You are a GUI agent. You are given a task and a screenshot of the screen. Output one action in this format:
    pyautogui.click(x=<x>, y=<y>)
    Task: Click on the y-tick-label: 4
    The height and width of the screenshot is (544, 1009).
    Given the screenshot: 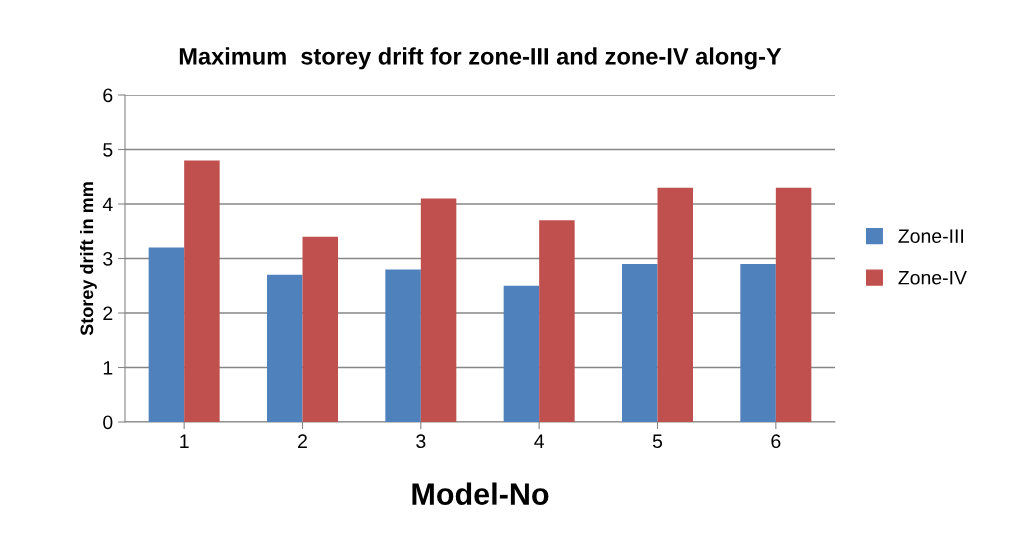 What is the action you would take?
    pyautogui.click(x=107, y=204)
    